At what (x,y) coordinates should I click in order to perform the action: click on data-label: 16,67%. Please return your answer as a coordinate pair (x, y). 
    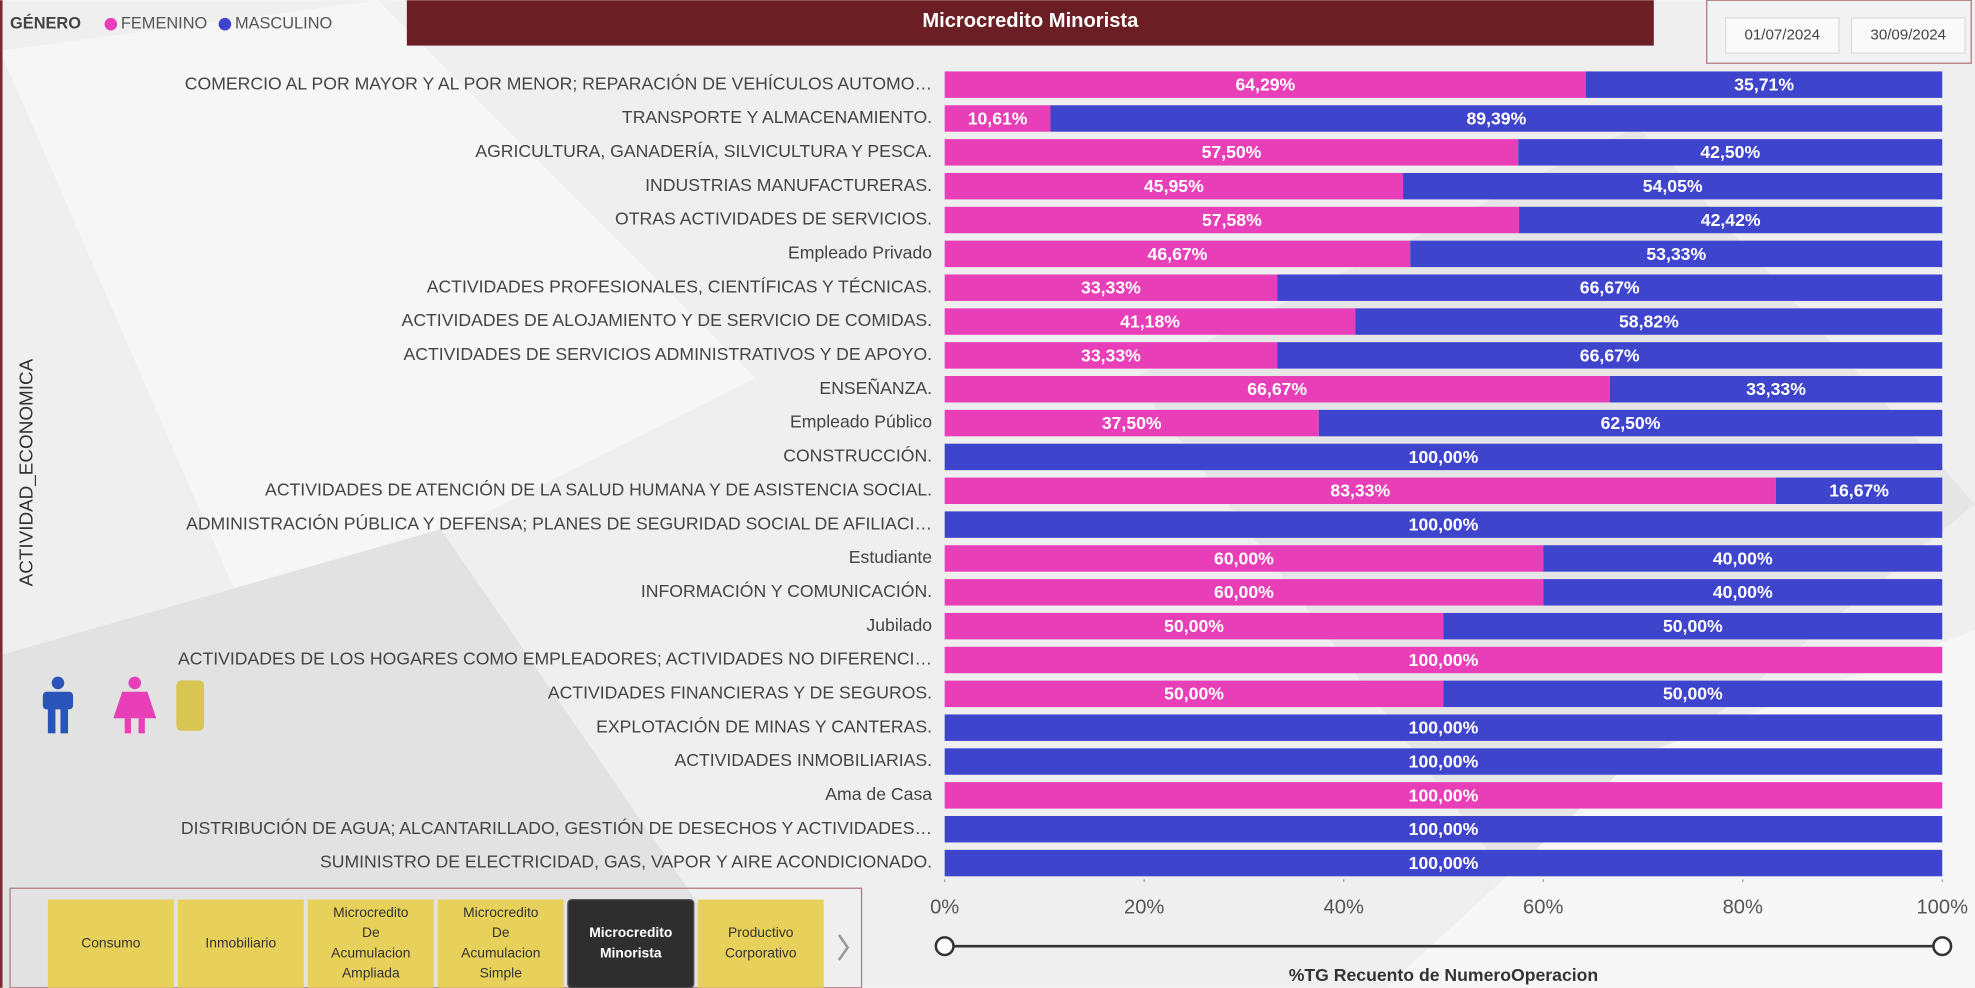
    Looking at the image, I should click on (1859, 491).